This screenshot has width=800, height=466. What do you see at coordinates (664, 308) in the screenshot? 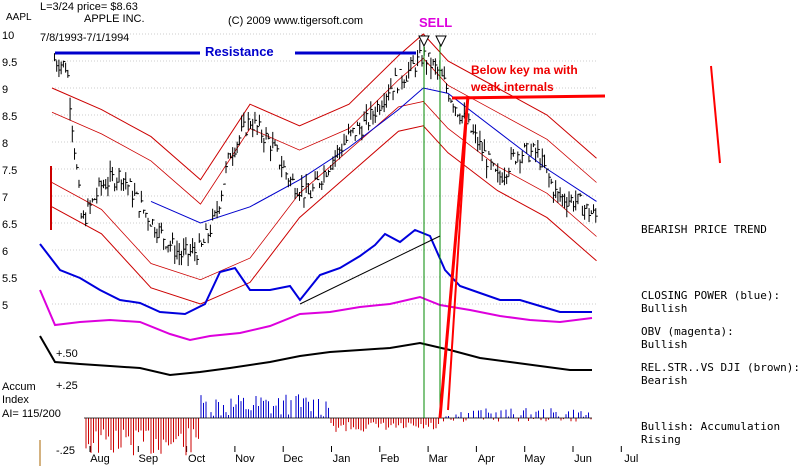
I see `closing-power-value: Bullish` at bounding box center [664, 308].